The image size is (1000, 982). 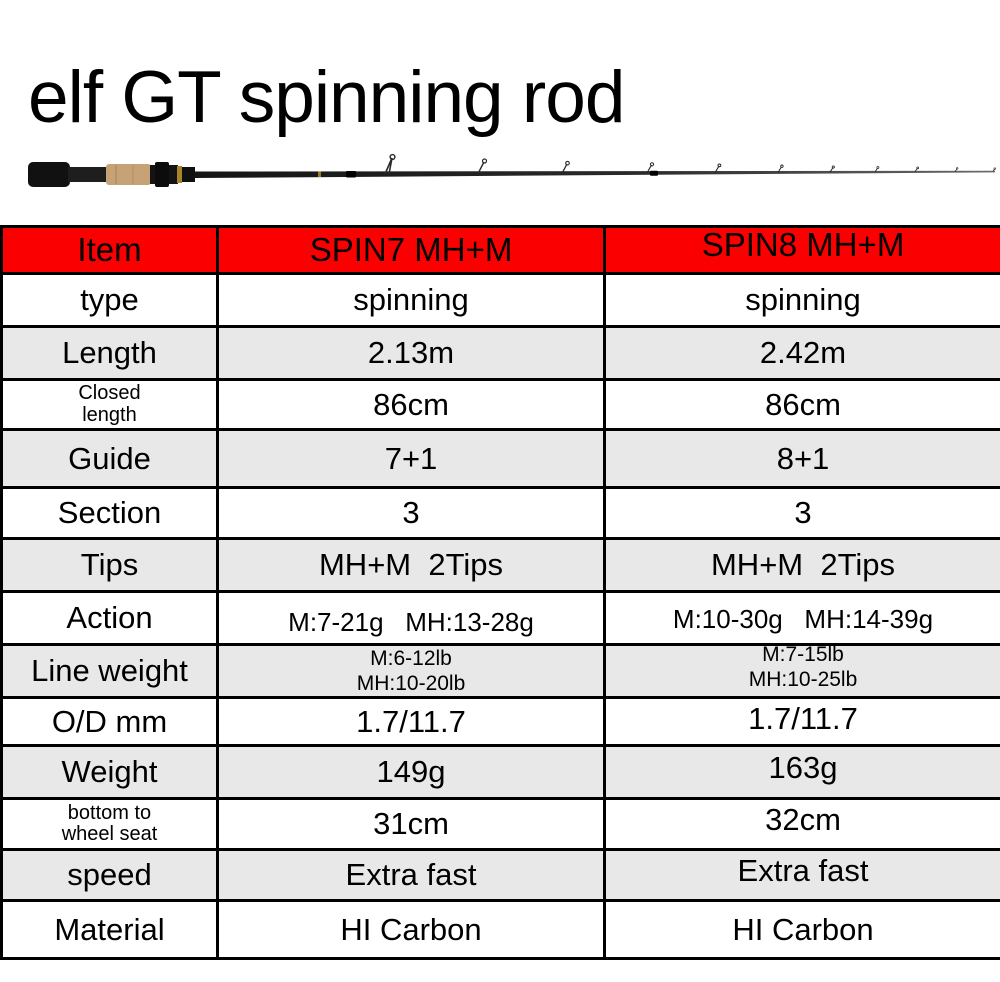 I want to click on header-item-label: Item, so click(x=109, y=249).